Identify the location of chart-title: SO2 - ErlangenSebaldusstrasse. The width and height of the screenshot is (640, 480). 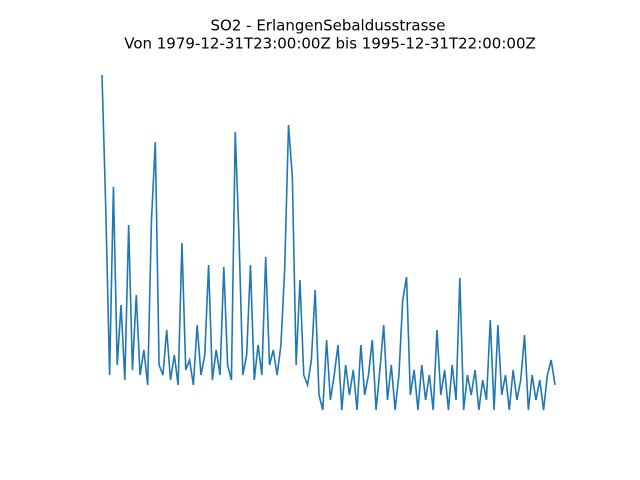
(328, 26).